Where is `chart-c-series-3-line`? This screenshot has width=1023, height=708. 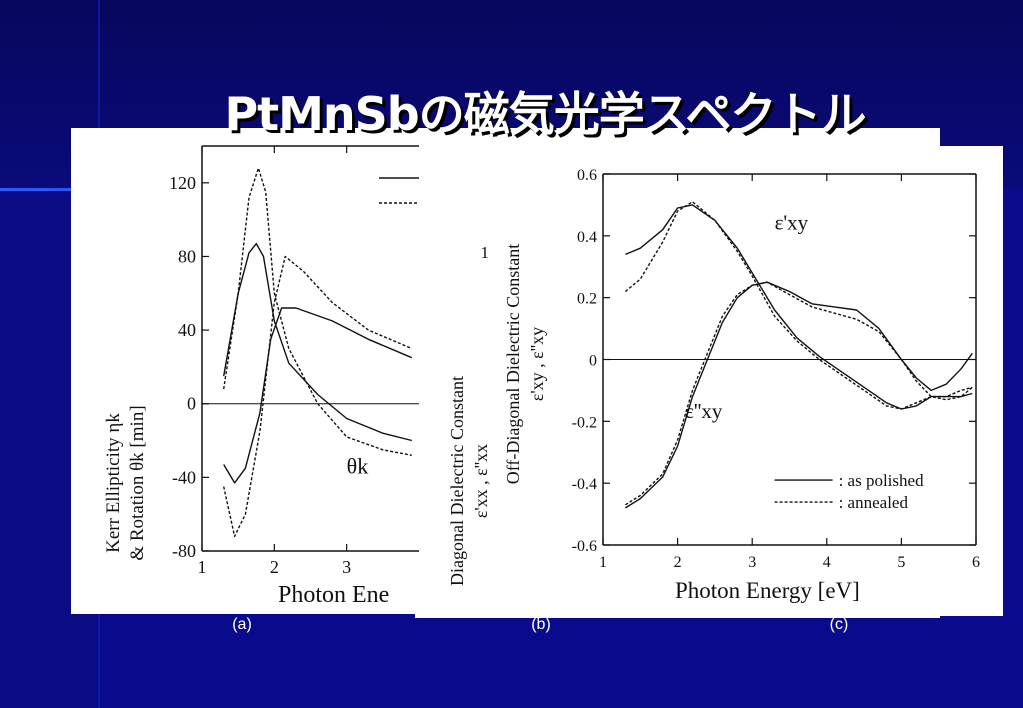
chart-c-series-3-line is located at coordinates (799, 393).